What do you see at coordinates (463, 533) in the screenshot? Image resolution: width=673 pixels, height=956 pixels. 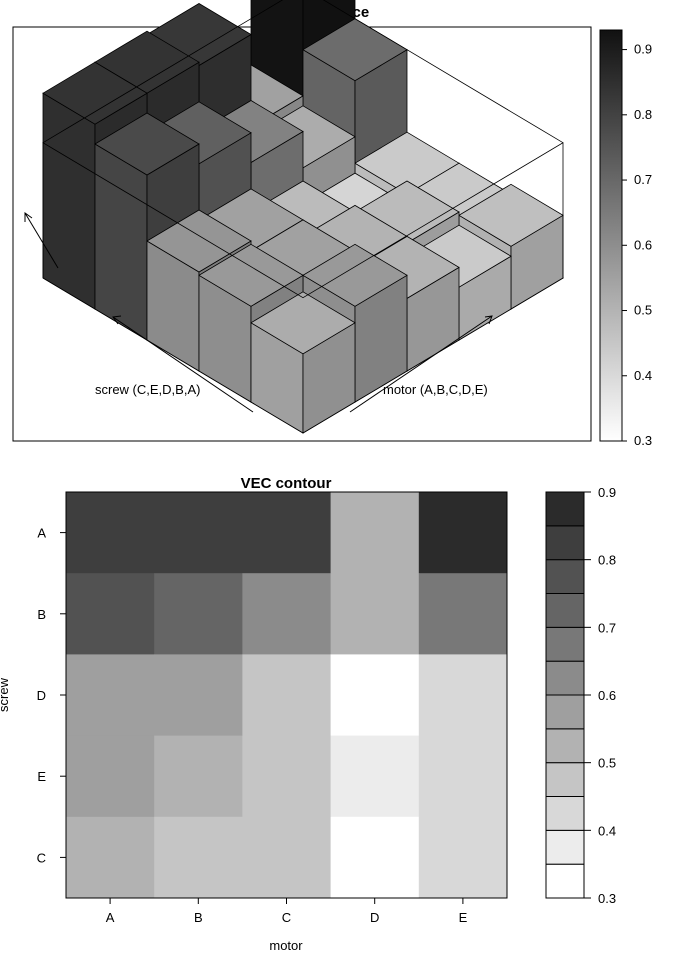 I see `heat-cell-A-E` at bounding box center [463, 533].